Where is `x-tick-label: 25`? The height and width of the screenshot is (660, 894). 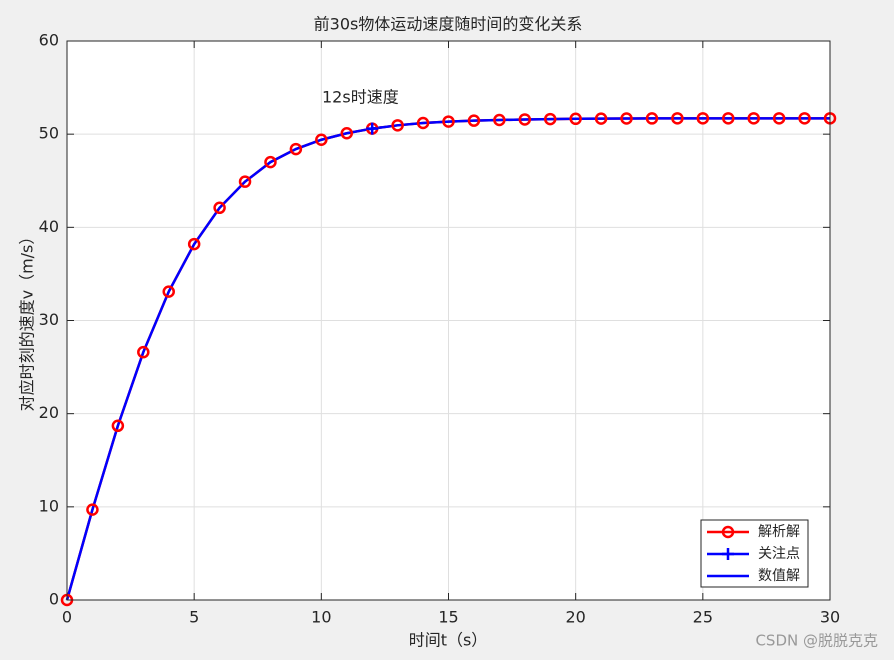
x-tick-label: 25 is located at coordinates (703, 617).